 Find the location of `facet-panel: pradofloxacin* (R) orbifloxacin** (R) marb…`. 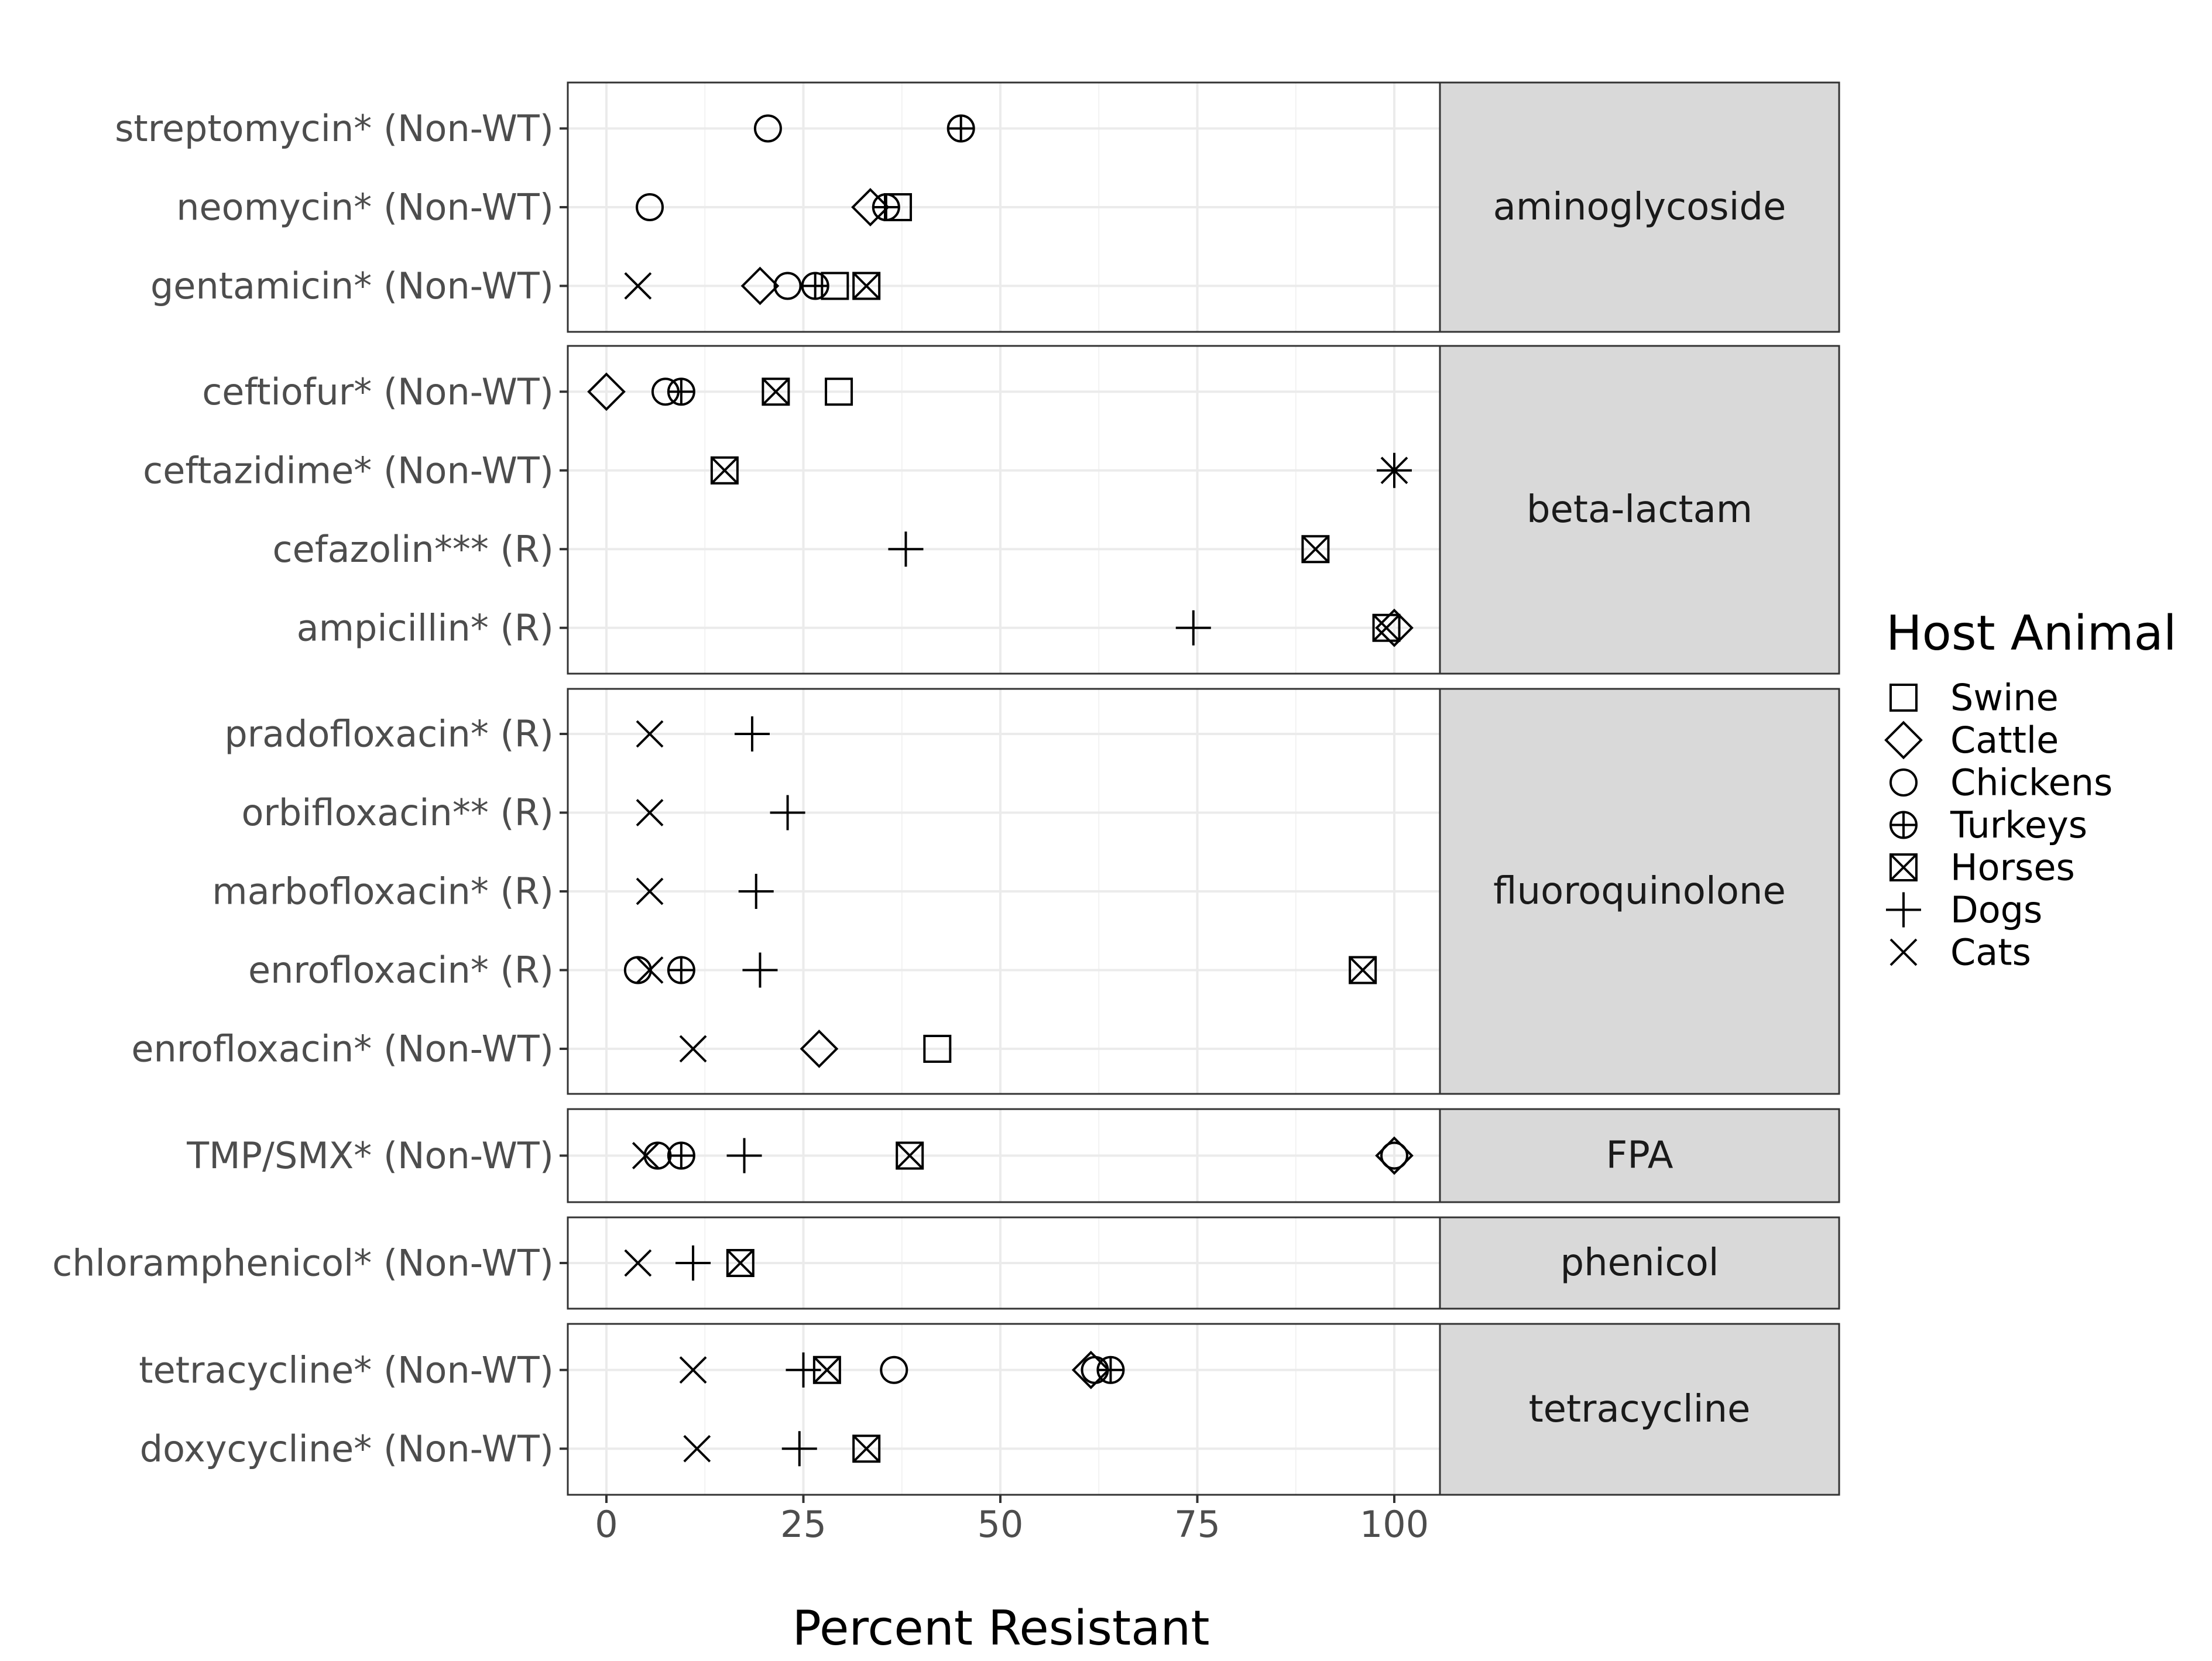

facet-panel: pradofloxacin* (R) orbifloxacin** (R) marb… is located at coordinates (786, 892).